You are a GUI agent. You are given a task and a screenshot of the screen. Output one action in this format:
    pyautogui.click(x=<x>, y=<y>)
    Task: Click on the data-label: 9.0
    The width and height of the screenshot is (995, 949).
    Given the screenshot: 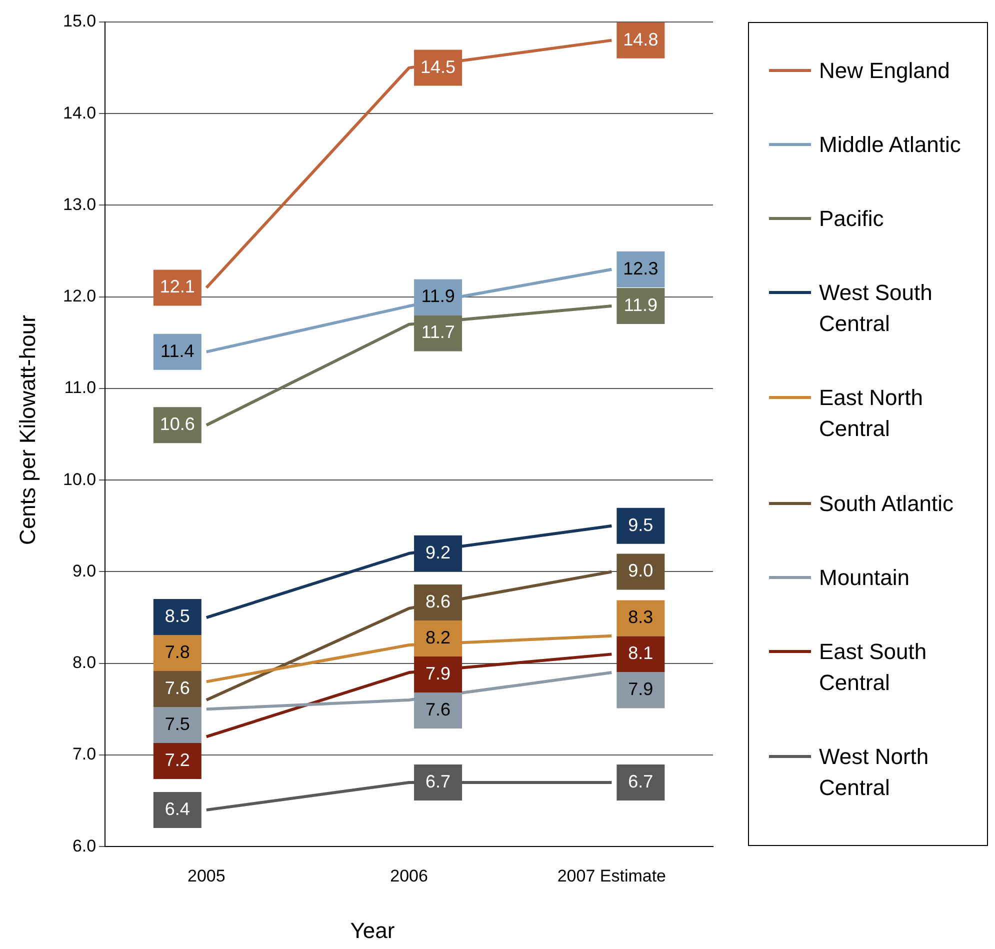 What is the action you would take?
    pyautogui.click(x=641, y=570)
    